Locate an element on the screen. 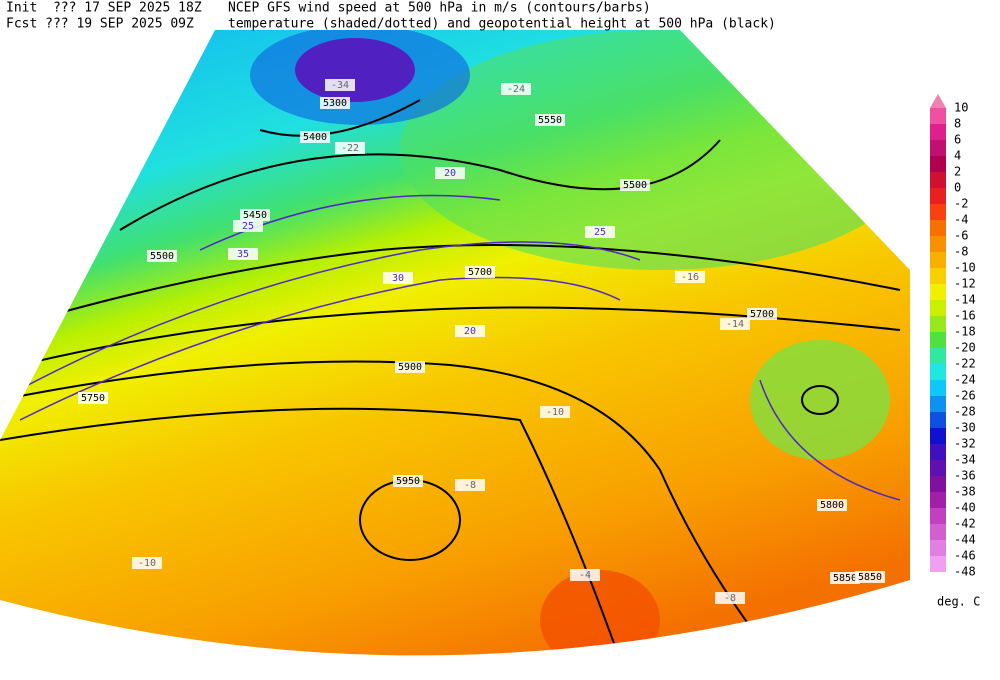  colorbar-label: -30 is located at coordinates (965, 428).